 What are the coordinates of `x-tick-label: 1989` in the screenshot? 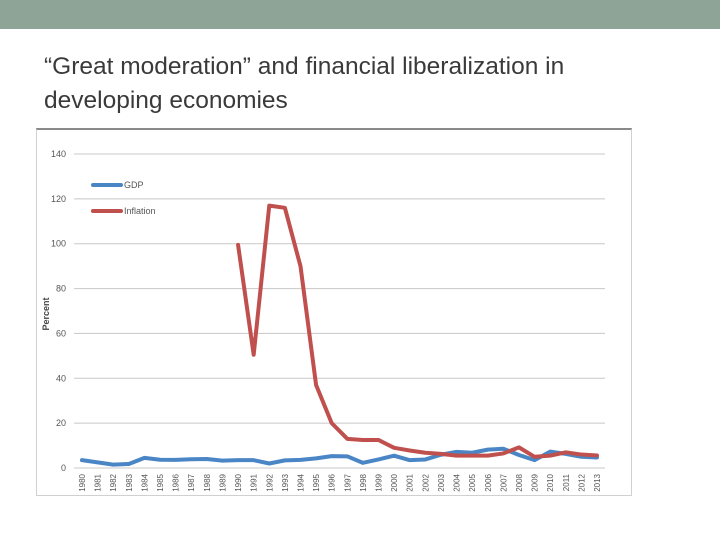 It's located at (222, 482).